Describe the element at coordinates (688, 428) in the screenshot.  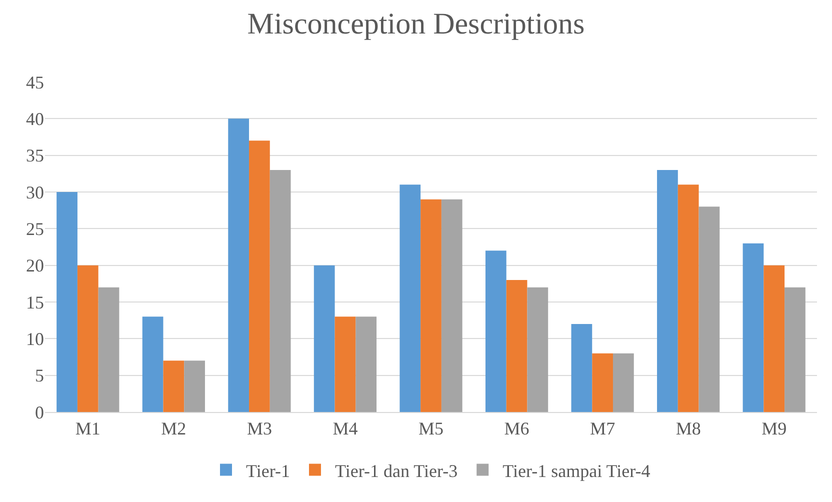
I see `x-tick-label: M8` at that location.